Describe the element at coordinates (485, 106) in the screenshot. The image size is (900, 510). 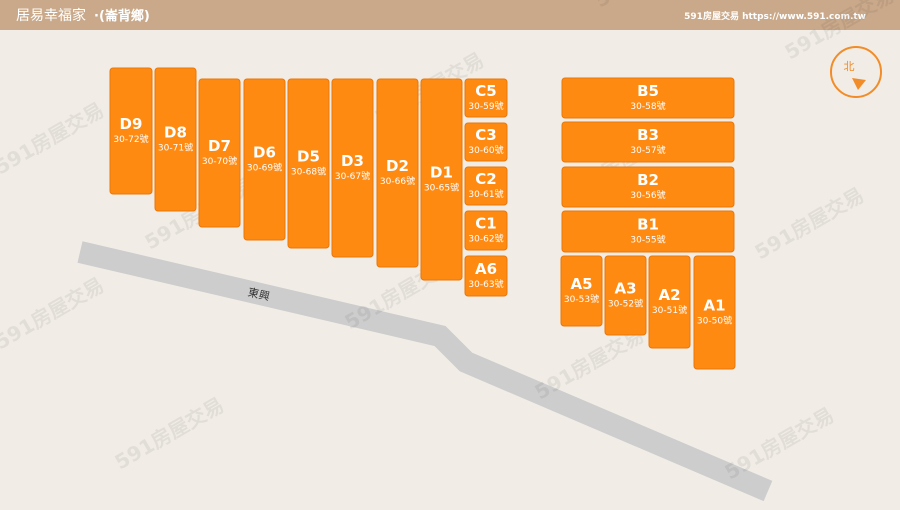
I see `lot-number: 30-59號` at that location.